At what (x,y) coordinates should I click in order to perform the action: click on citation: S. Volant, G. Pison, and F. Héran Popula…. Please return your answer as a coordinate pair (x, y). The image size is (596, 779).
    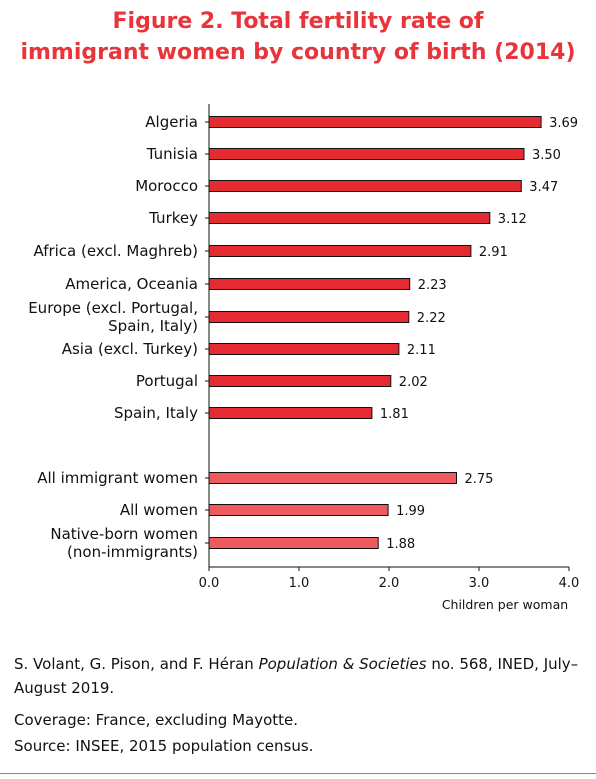
    Looking at the image, I should click on (305, 676).